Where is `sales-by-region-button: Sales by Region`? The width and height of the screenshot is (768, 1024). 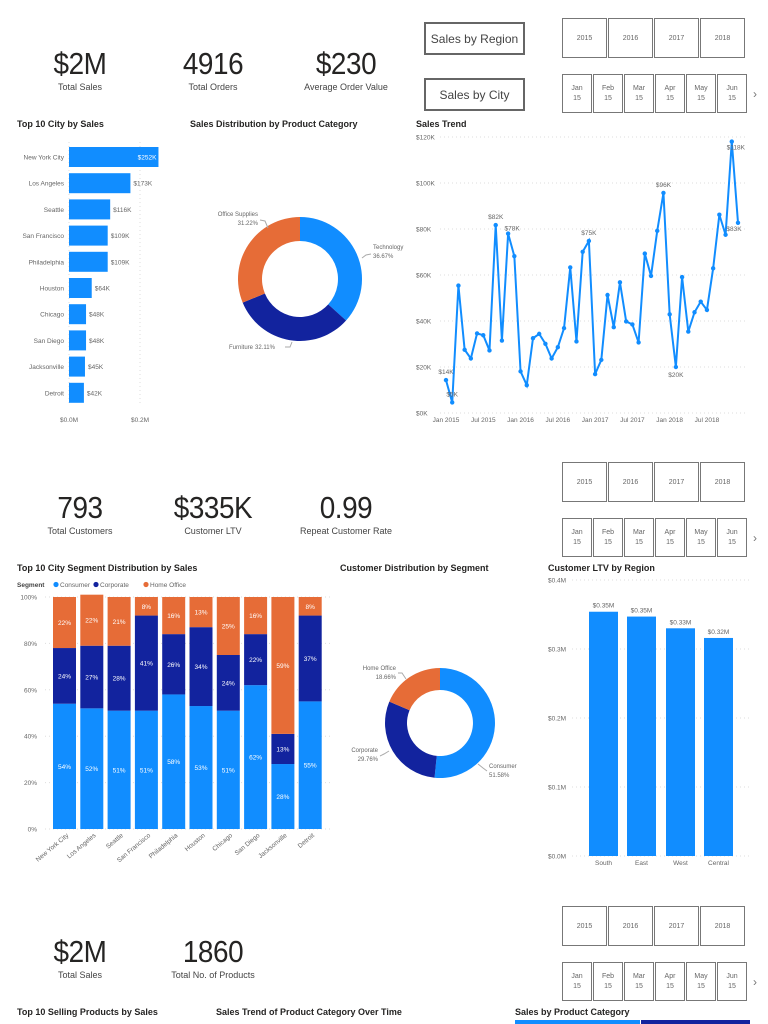
sales-by-region-button: Sales by Region is located at coordinates (474, 38).